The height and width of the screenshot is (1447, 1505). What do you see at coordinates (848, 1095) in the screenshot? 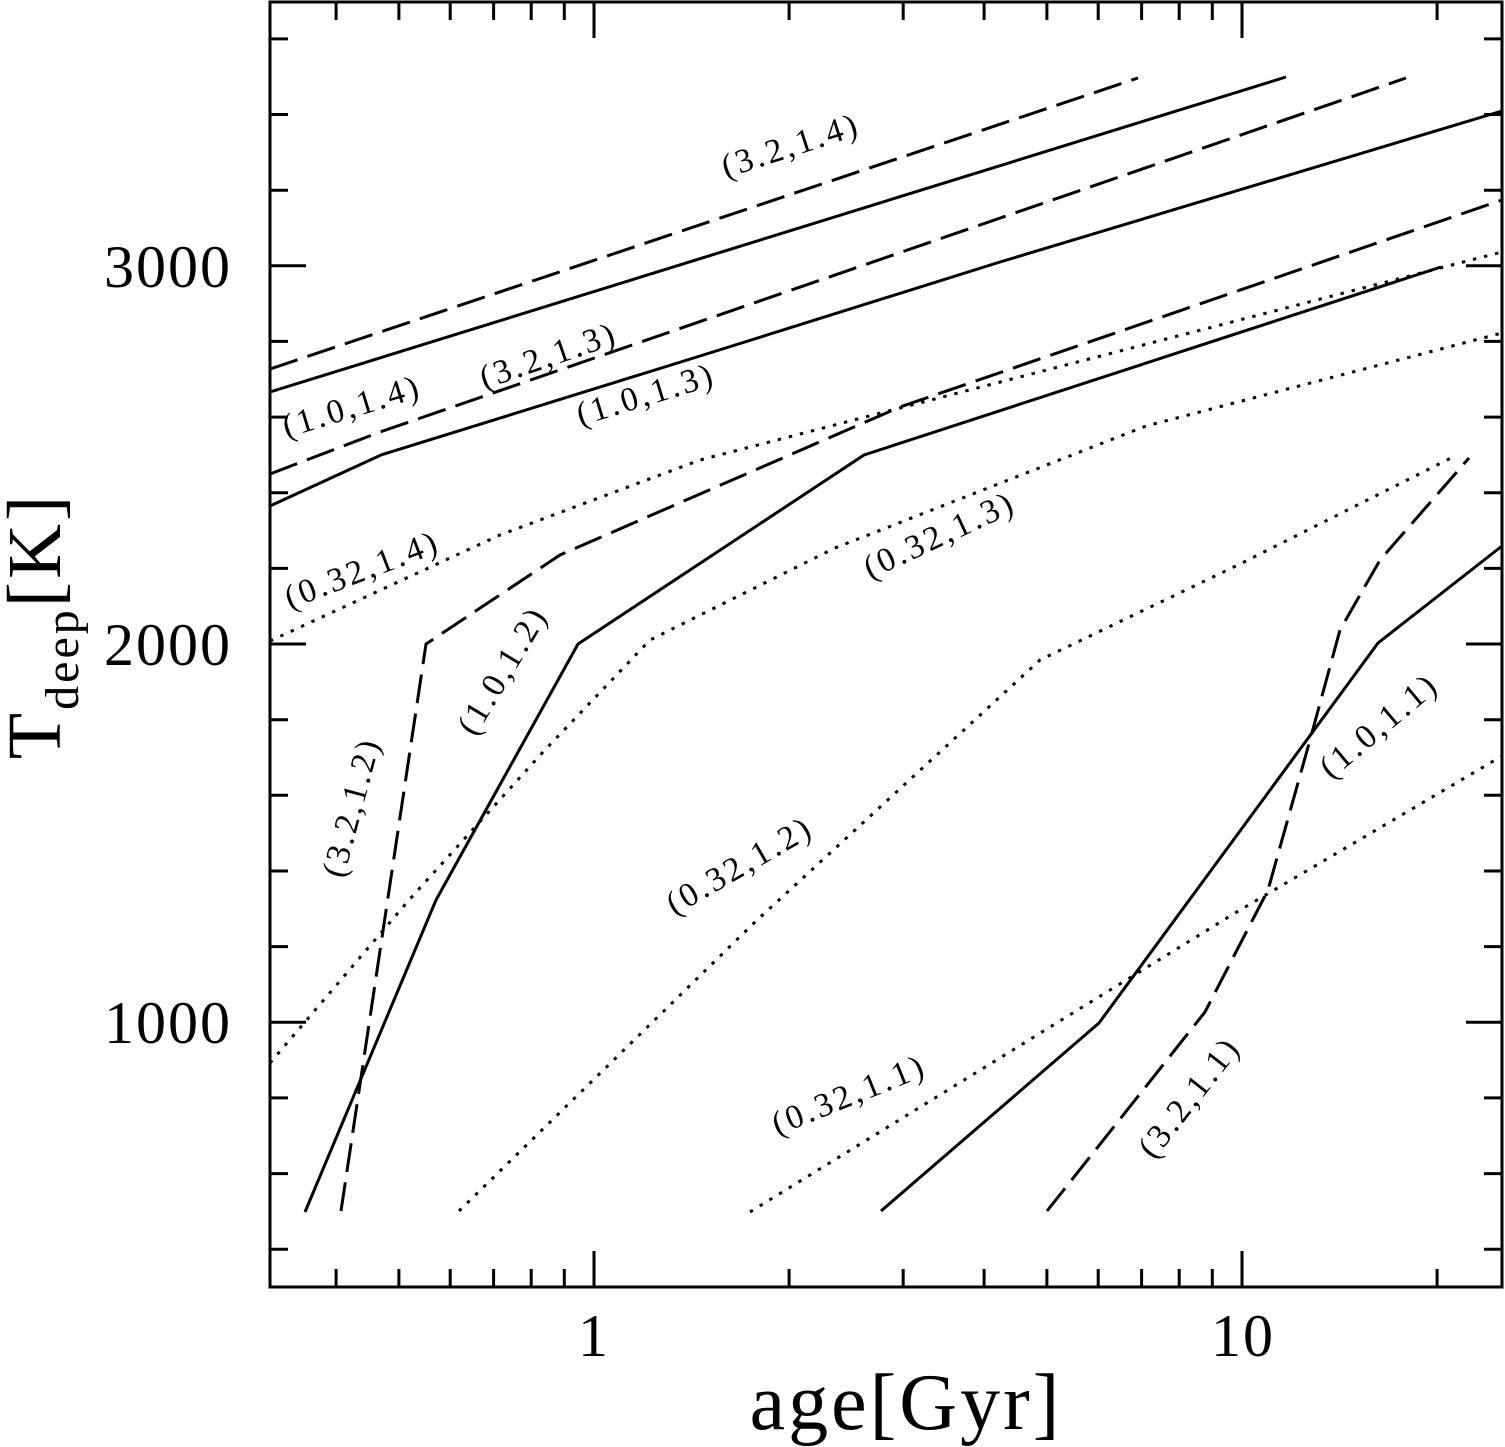
I see `svg-text: (0.32,1.1)` at bounding box center [848, 1095].